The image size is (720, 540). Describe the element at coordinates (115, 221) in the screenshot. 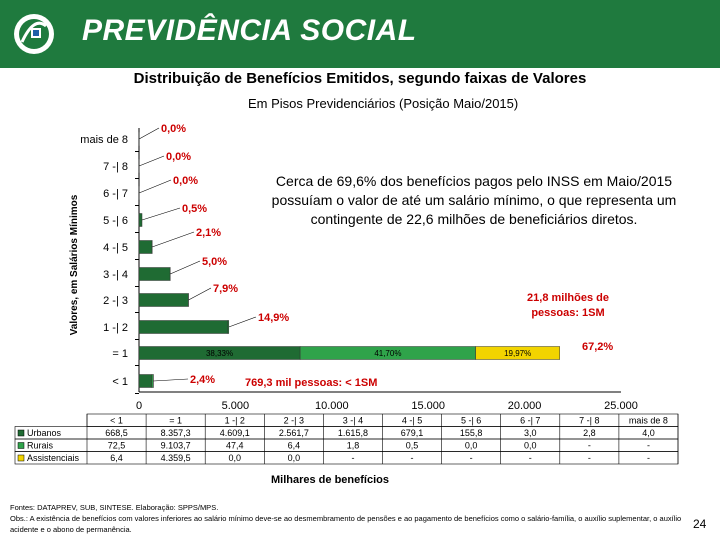

I see `y-tick-label: 5 -| 6` at that location.